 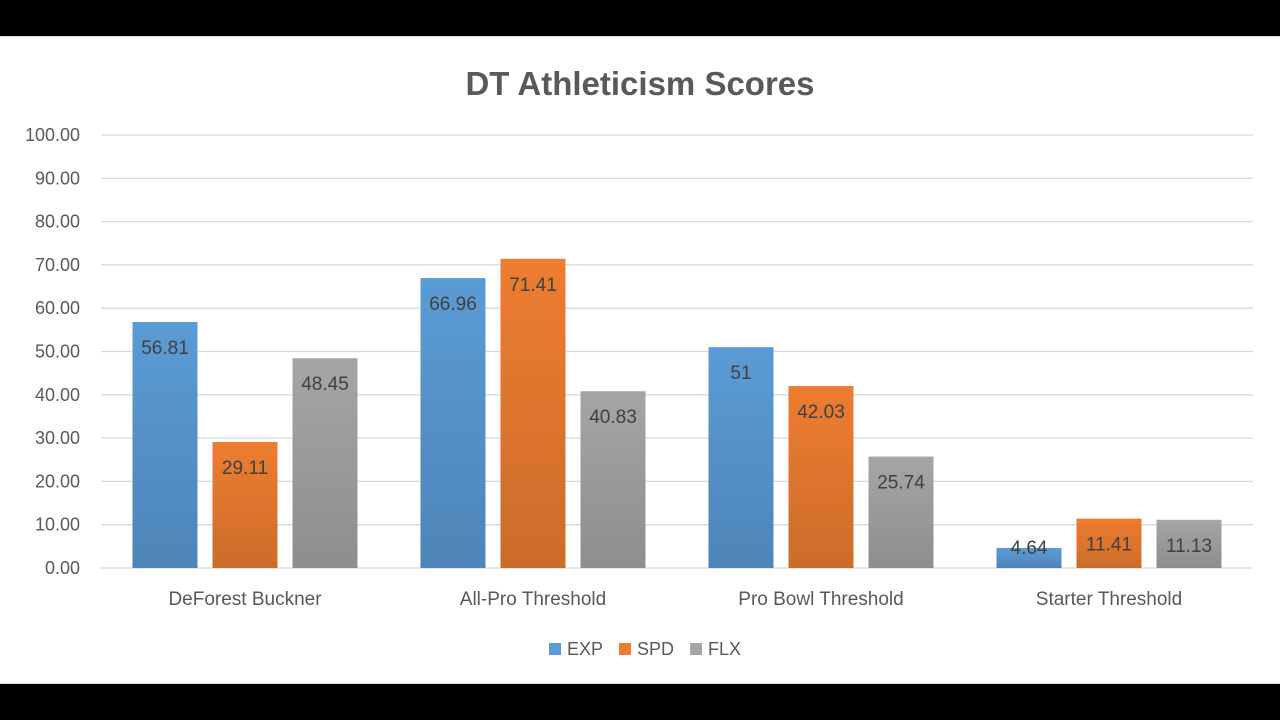 What do you see at coordinates (533, 599) in the screenshot?
I see `x-category-label: All-Pro Threshold` at bounding box center [533, 599].